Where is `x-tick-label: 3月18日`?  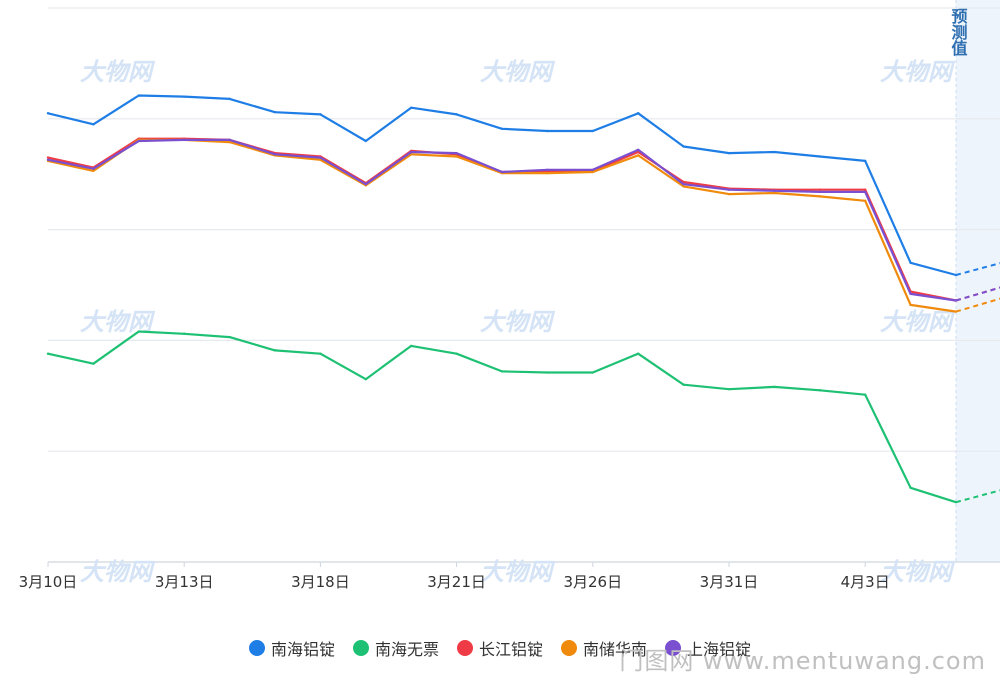
x-tick-label: 3月18日 is located at coordinates (320, 582).